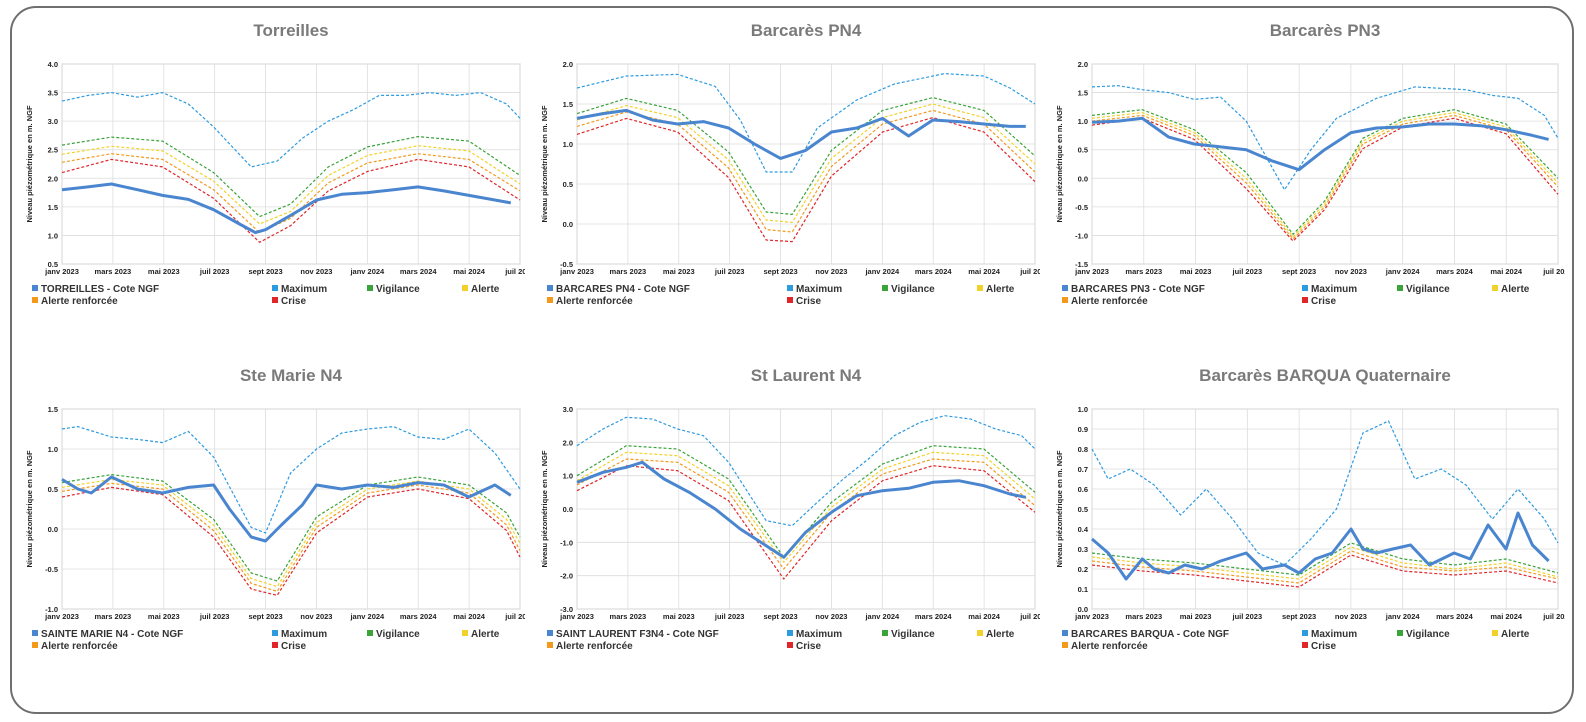 The width and height of the screenshot is (1586, 722). I want to click on legend-label: BARCARES PN4 - Cote NGF, so click(623, 289).